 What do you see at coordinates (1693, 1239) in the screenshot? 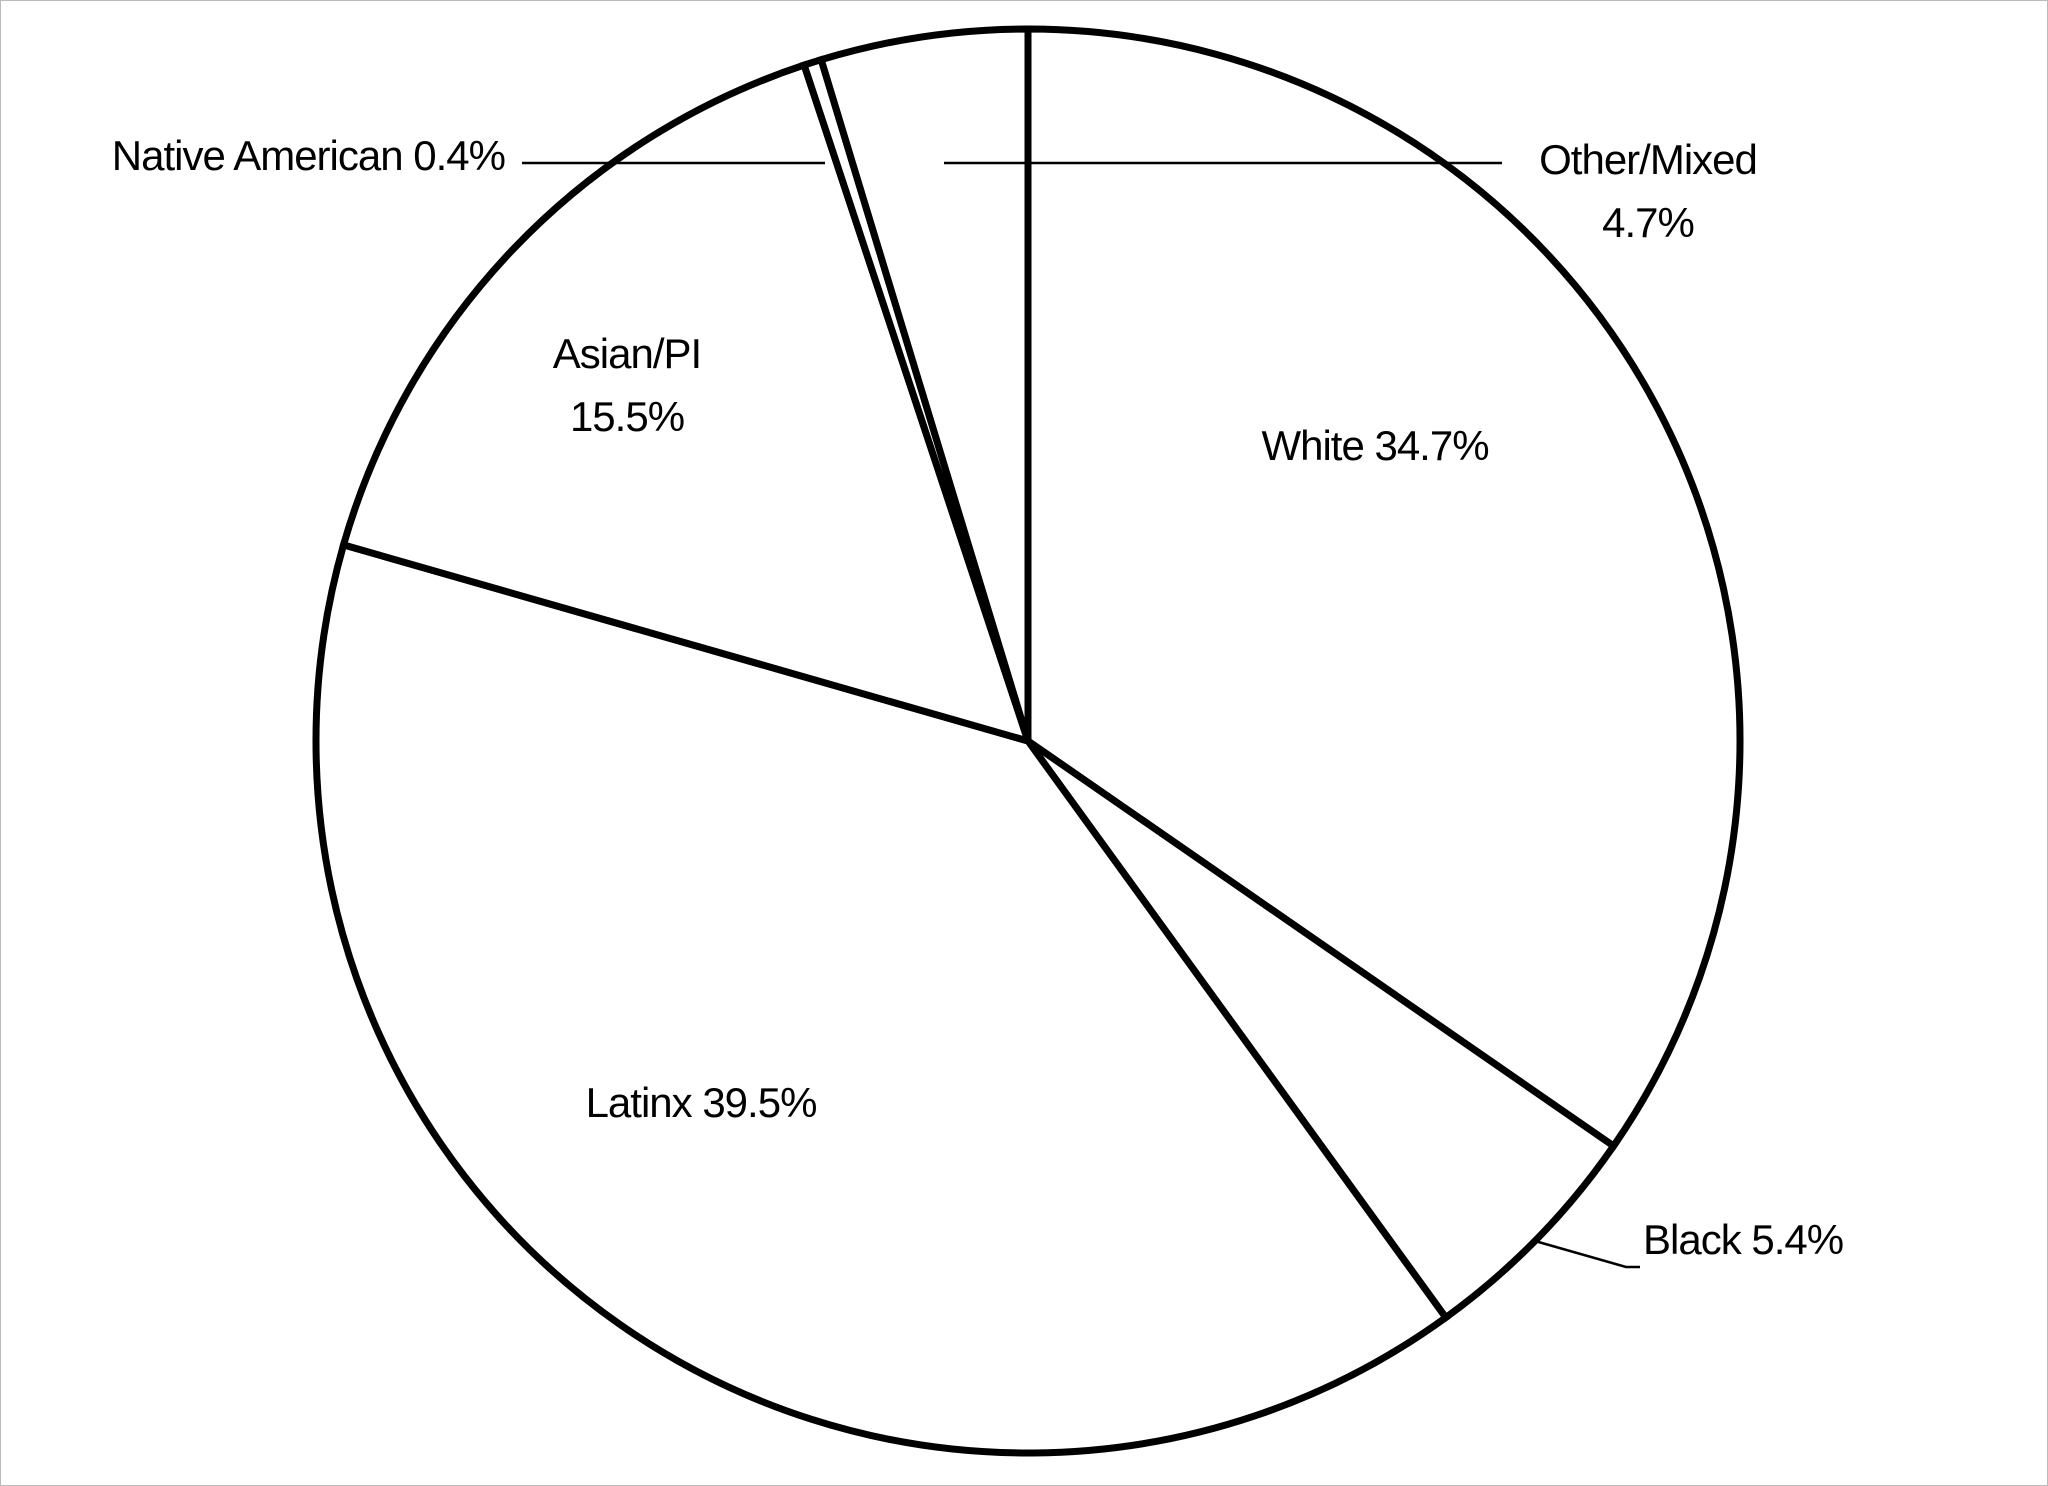
I see `slice-name: Black` at bounding box center [1693, 1239].